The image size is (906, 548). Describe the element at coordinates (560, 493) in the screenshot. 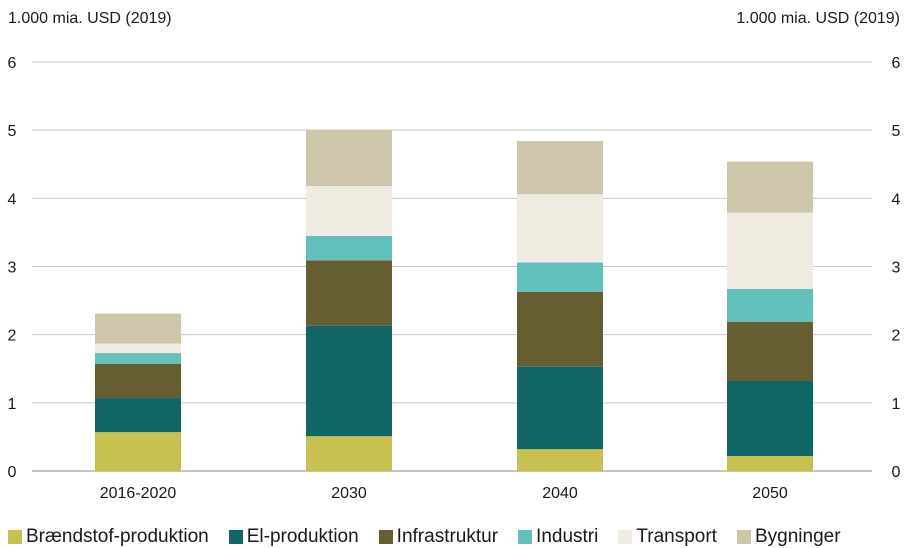

I see `x-tick-label: 2040` at that location.